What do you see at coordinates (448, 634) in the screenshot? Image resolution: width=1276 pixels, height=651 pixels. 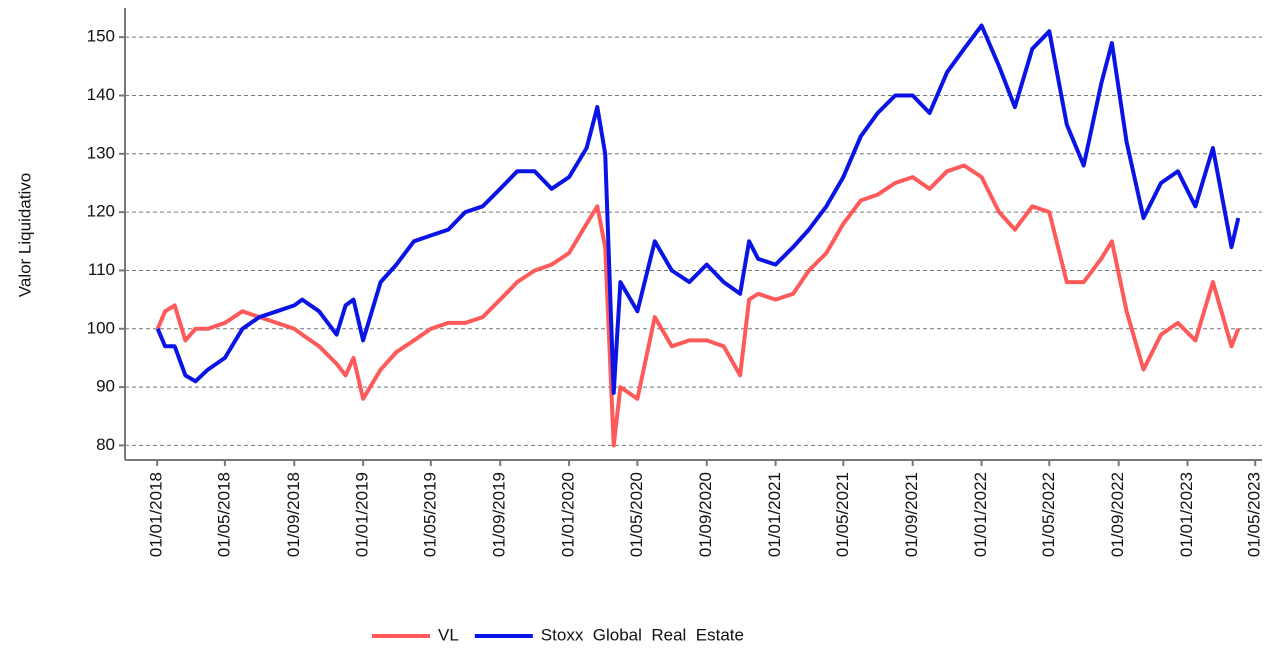 I see `legend-label: VL` at bounding box center [448, 634].